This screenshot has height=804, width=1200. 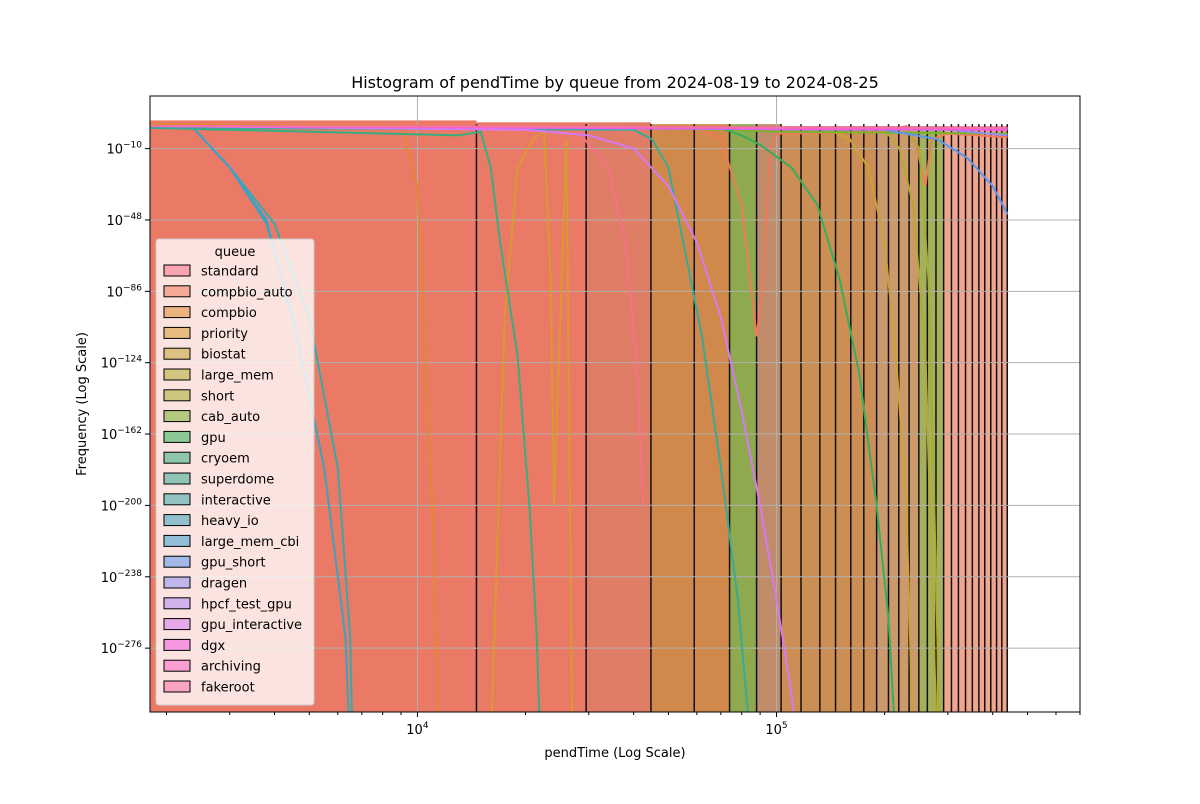 I want to click on legend-item-biostat: biostat, so click(x=204, y=355).